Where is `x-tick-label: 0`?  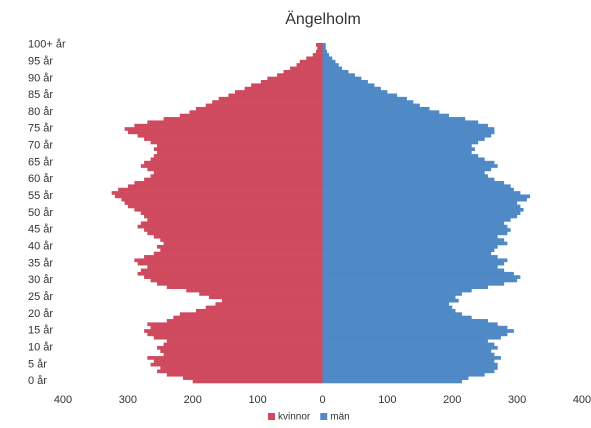
x-tick-label: 0 is located at coordinates (322, 400).